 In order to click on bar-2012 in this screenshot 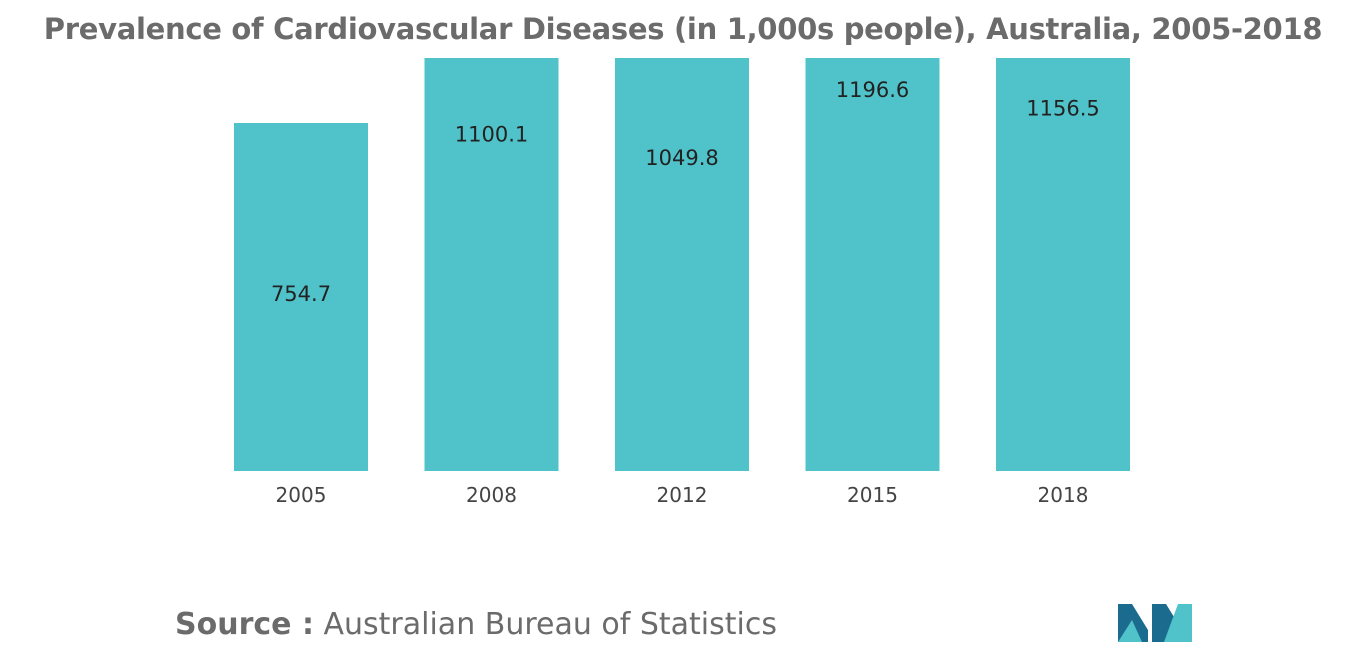, I will do `click(682, 264)`.